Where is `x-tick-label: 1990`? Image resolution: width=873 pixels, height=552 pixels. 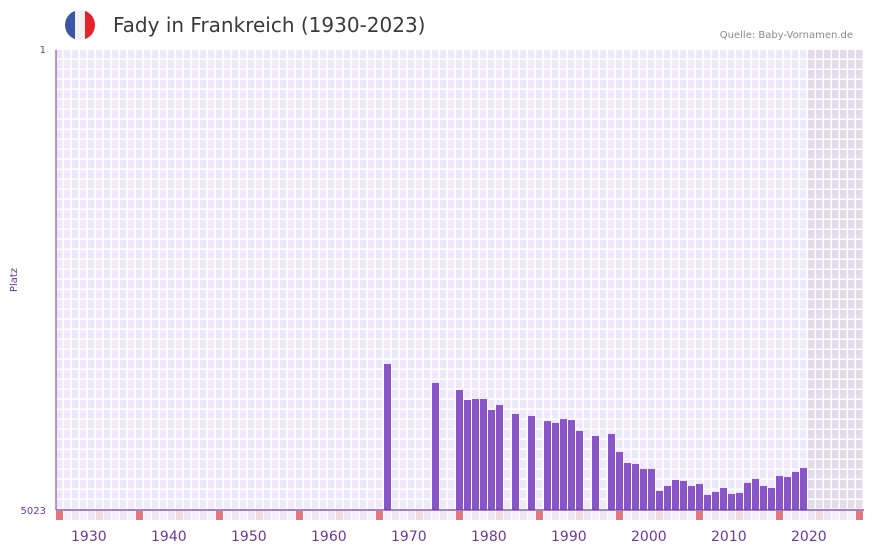
x-tick-label: 1990 is located at coordinates (569, 537).